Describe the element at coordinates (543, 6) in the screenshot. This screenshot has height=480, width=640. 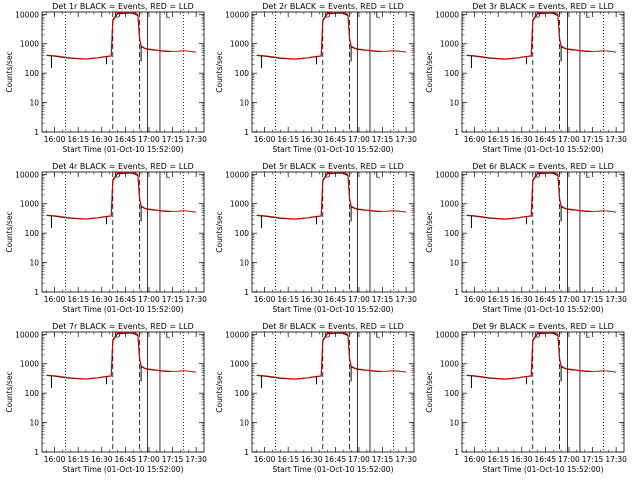
I see `panel-title: Det 3r BLACK = Events, RED = LLD` at that location.